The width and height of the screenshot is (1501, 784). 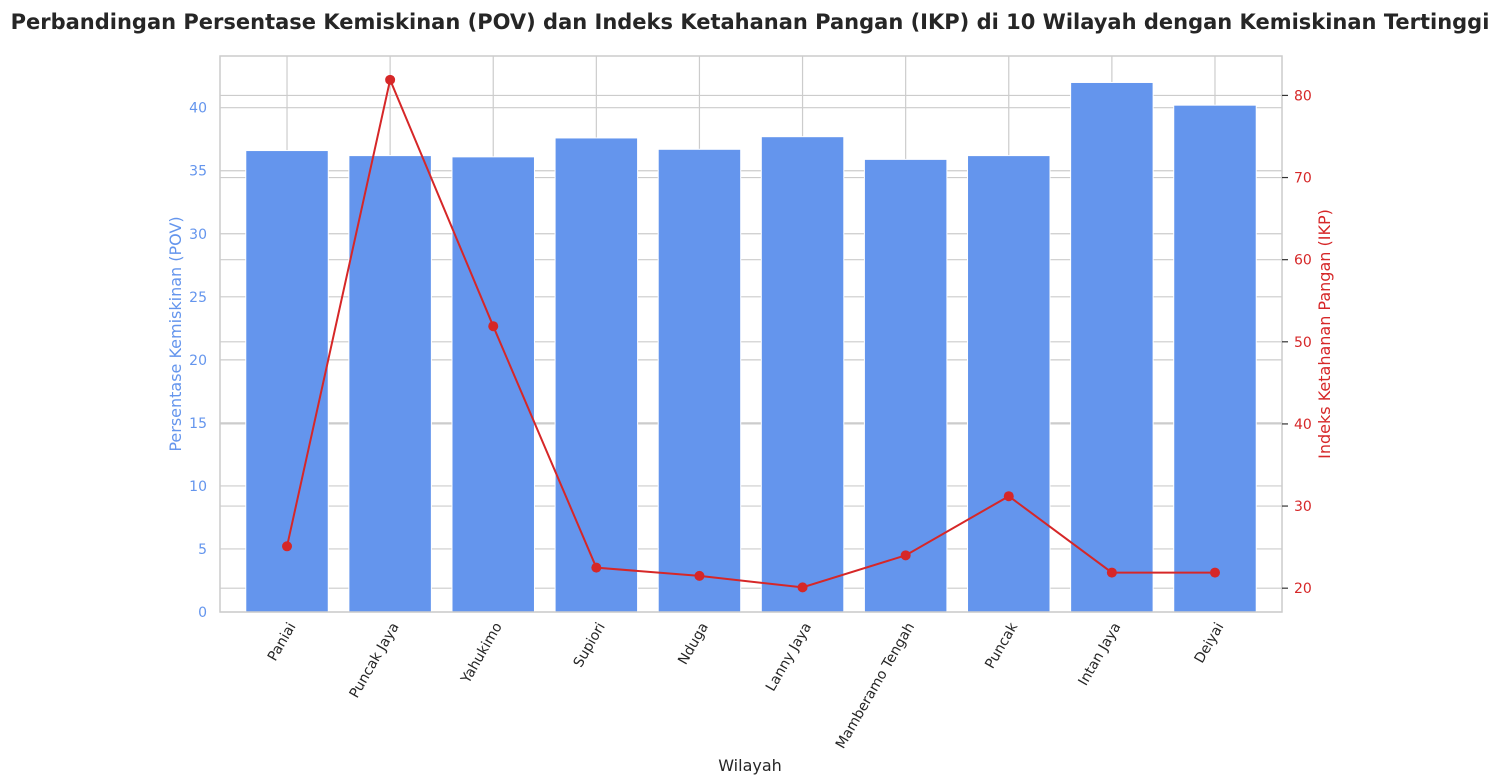 I want to click on y-left-tick-label: 0, so click(x=202, y=613).